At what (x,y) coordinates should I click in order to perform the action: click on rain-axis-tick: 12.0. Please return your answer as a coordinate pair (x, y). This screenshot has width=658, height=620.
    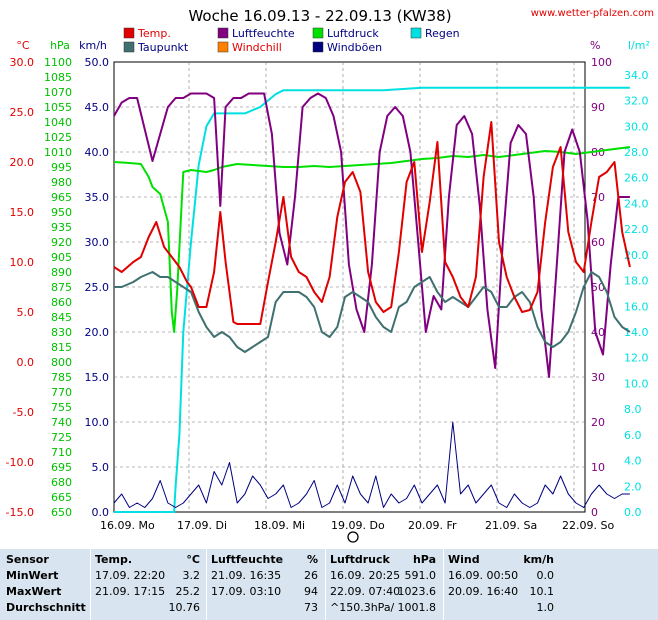
    Looking at the image, I should click on (636, 358).